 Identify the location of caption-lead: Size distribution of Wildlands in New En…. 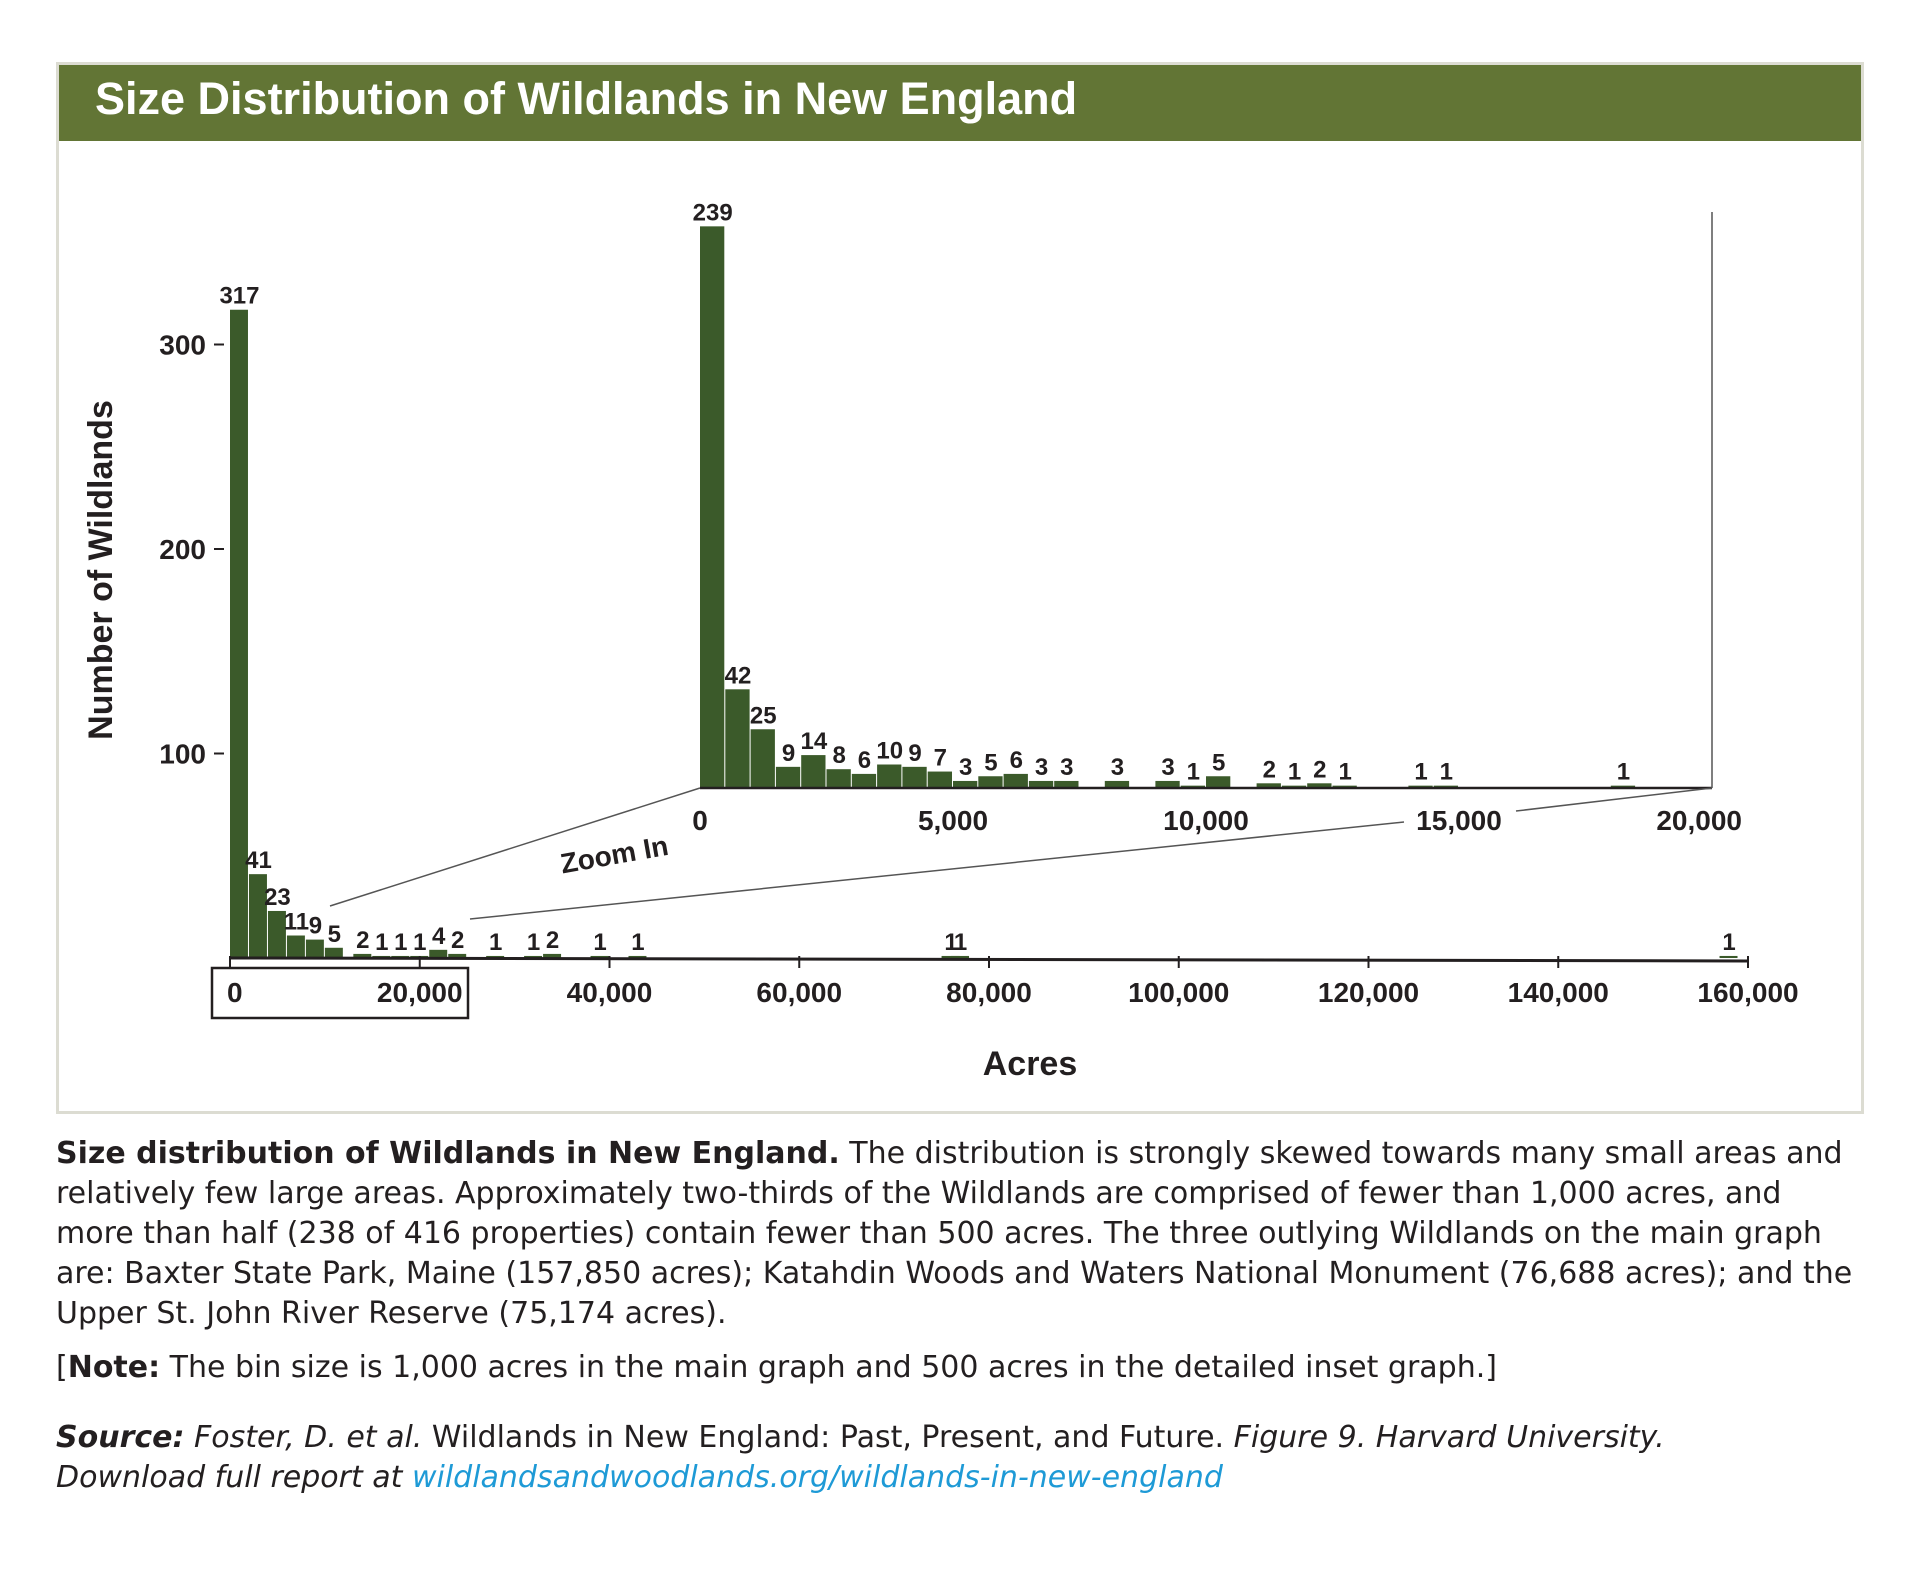
(448, 1153).